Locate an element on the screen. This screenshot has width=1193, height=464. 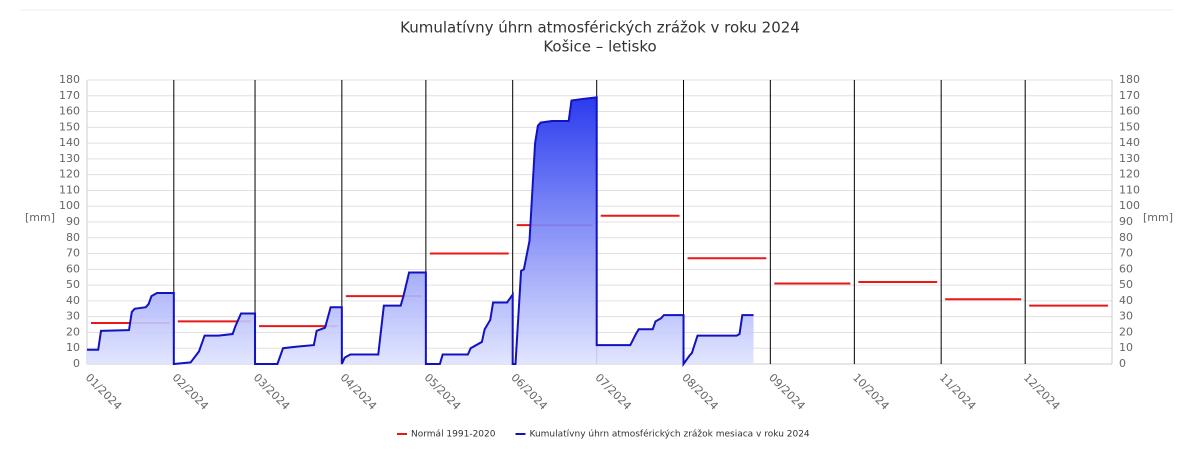
x-tick-label: 09/2024 is located at coordinates (787, 392).